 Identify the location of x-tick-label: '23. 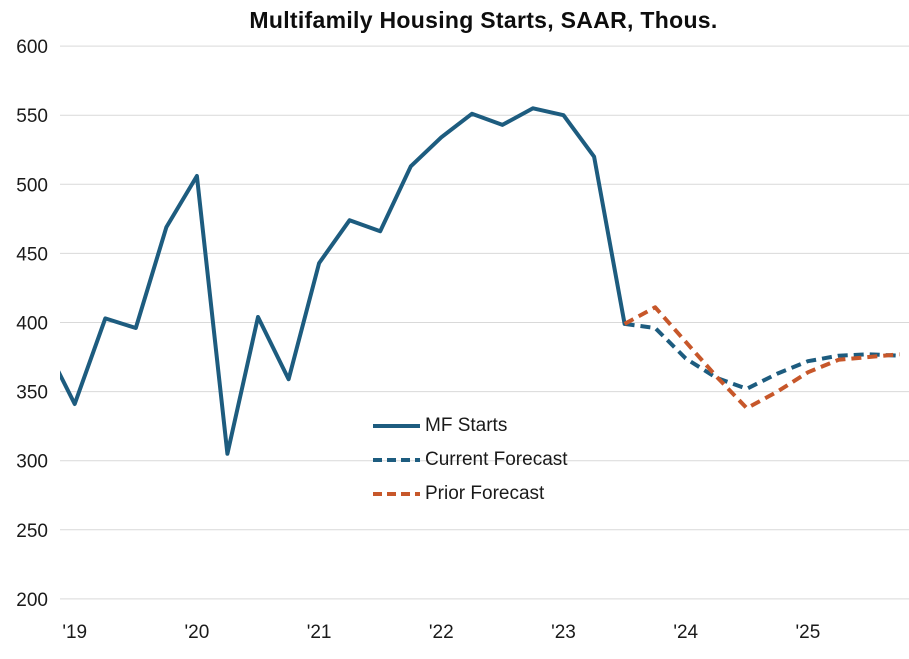
(563, 632).